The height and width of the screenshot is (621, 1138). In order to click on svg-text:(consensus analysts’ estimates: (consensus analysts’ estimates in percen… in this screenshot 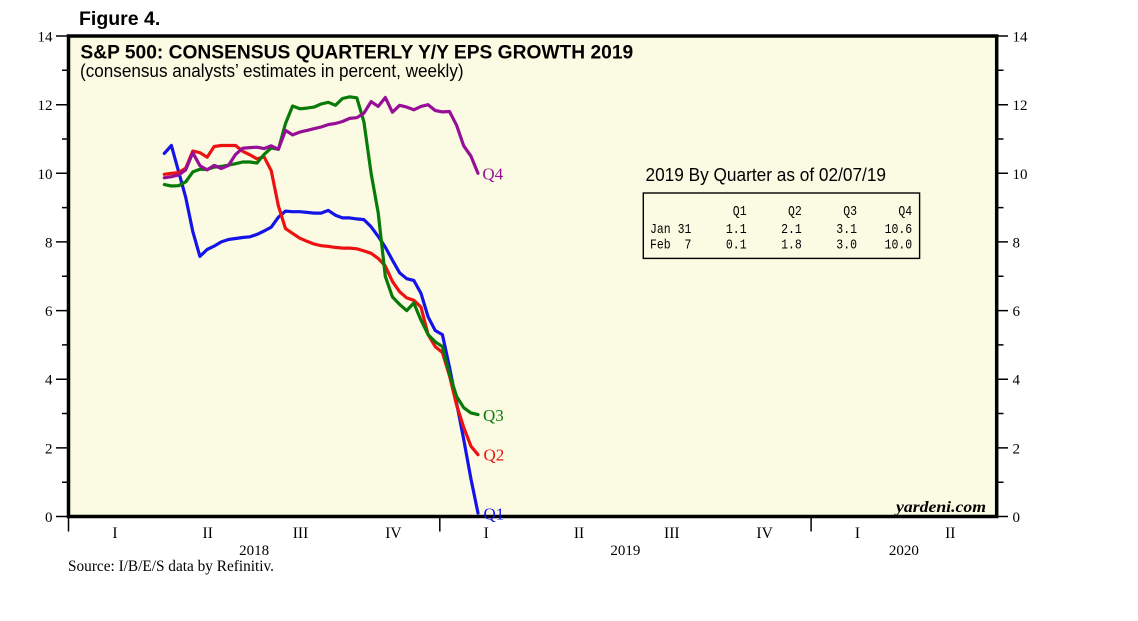, I will do `click(272, 71)`.